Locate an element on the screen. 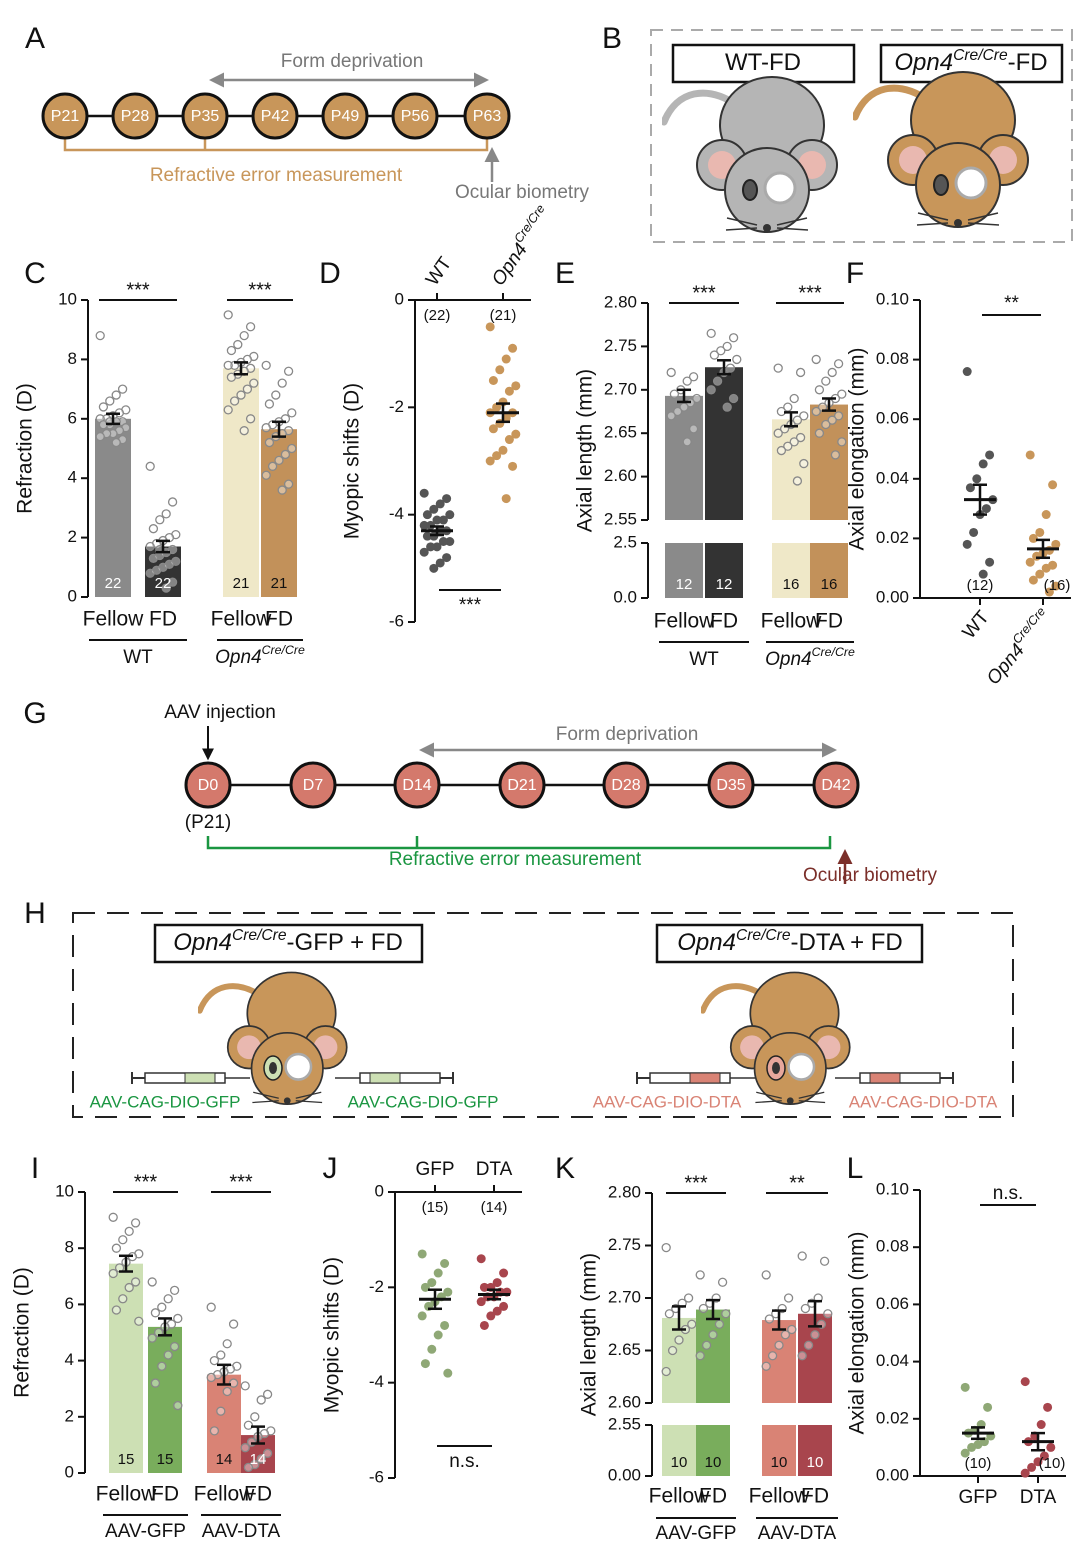 The width and height of the screenshot is (1080, 1563). injection-label: AAV injection is located at coordinates (220, 712).